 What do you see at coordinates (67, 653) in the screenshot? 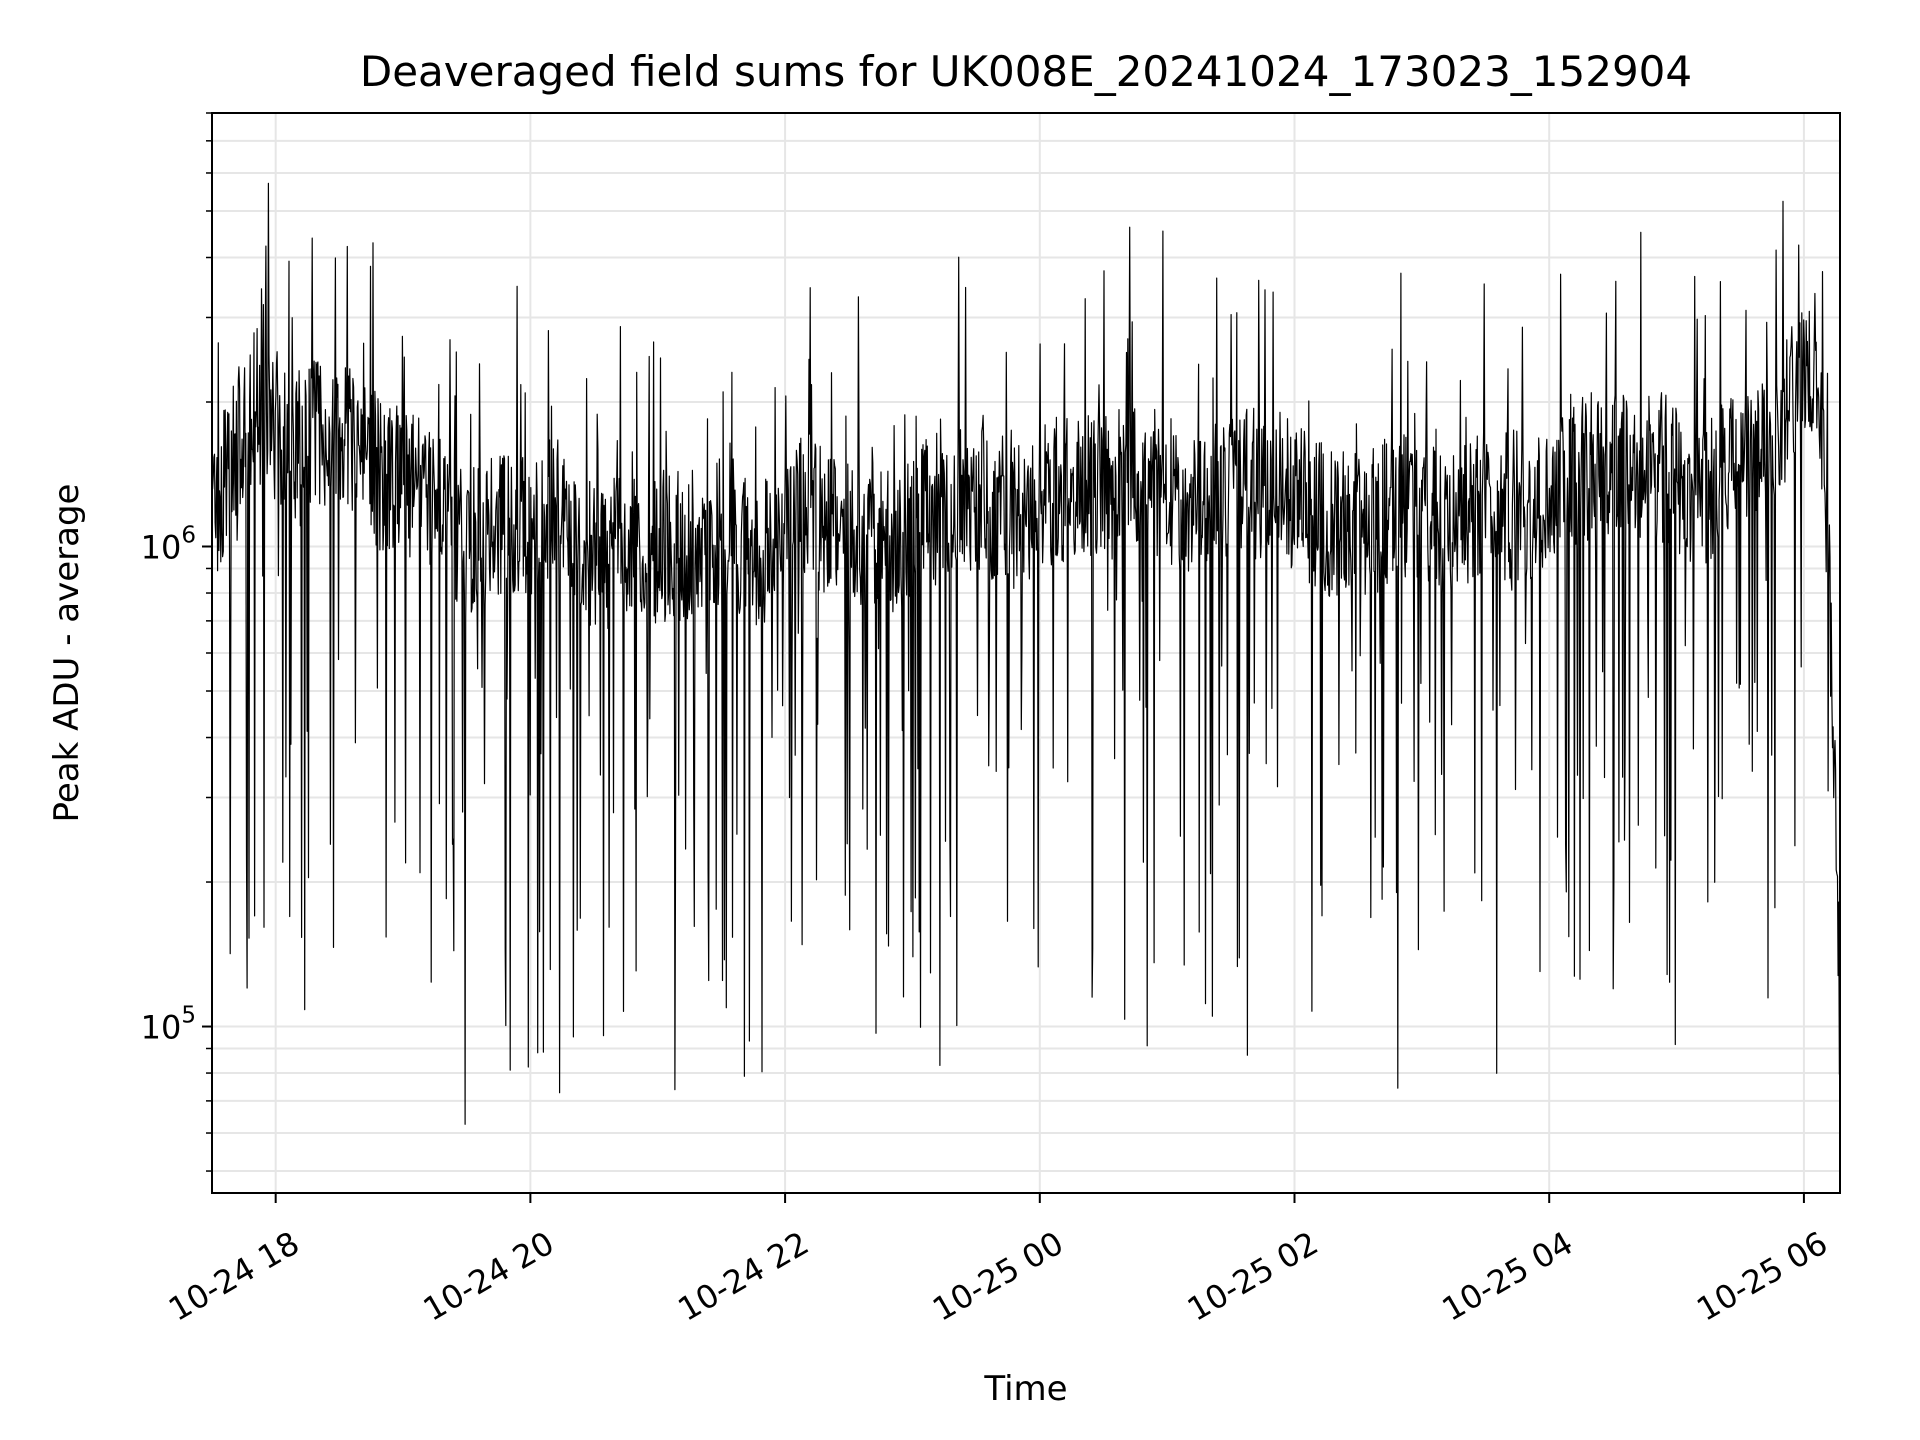
I see `y-axis-title: Peak ADU - average` at bounding box center [67, 653].